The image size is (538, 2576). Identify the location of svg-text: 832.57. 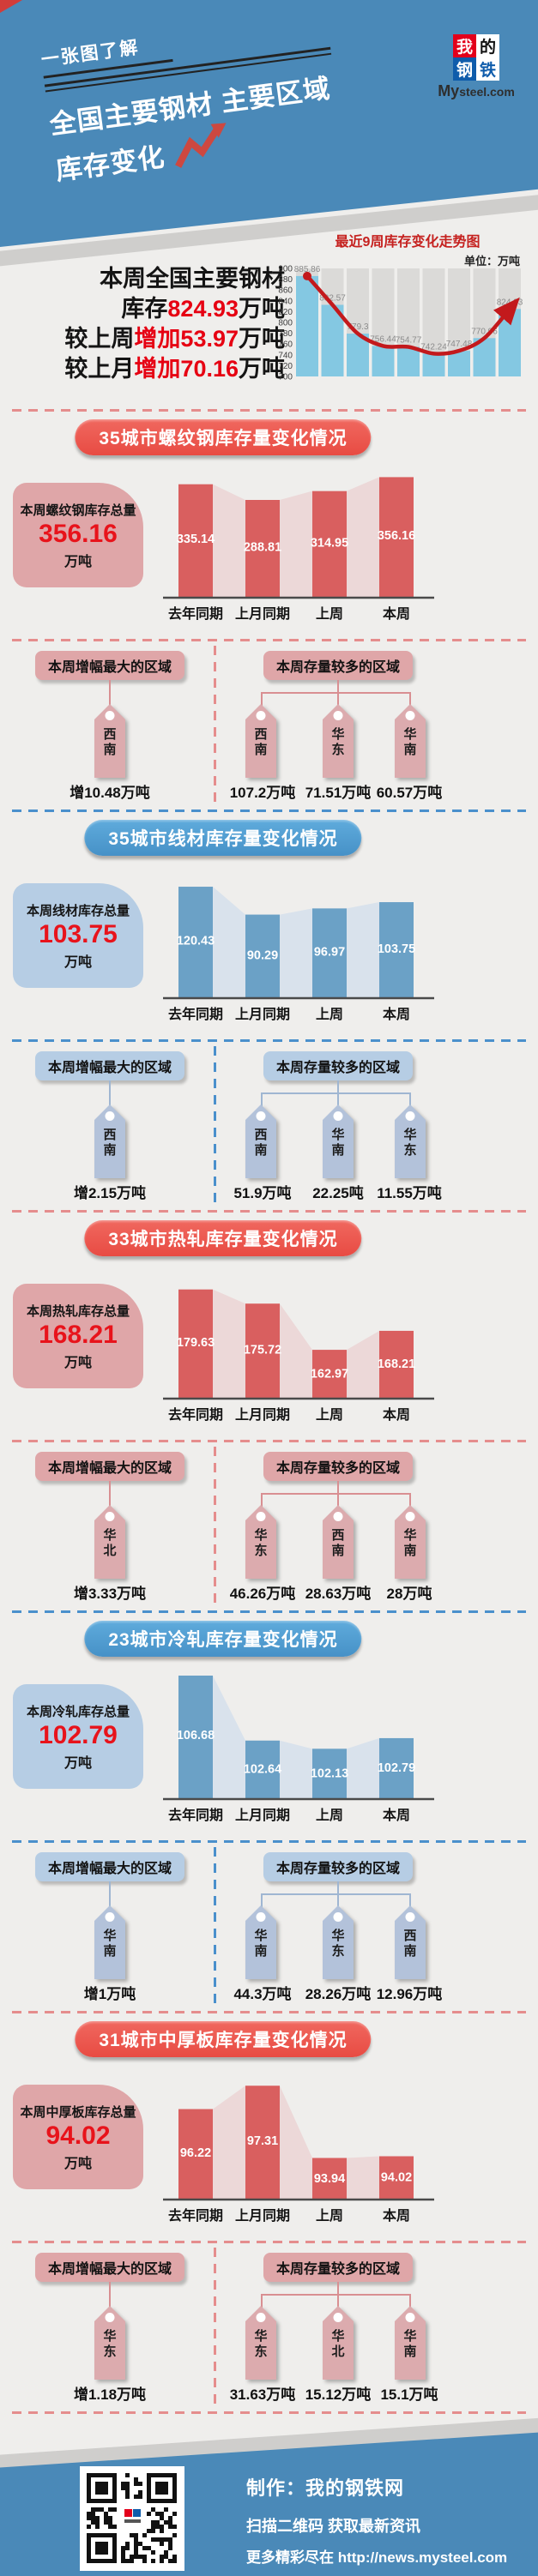
(332, 298).